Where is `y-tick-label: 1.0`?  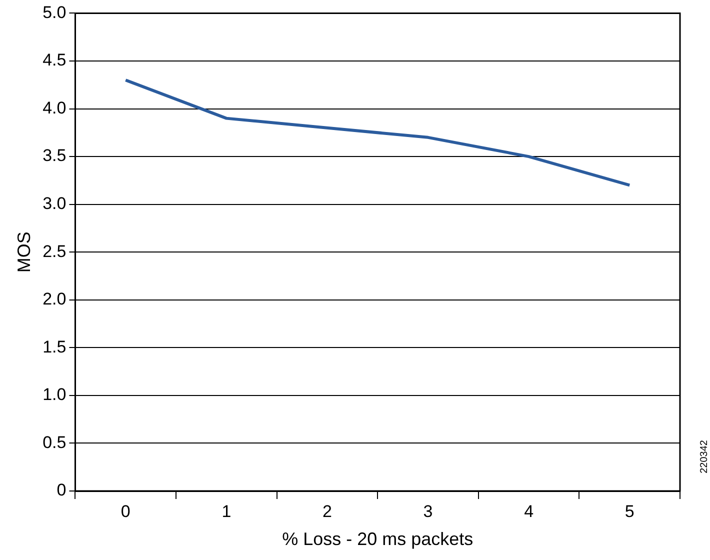
y-tick-label: 1.0 is located at coordinates (54, 394).